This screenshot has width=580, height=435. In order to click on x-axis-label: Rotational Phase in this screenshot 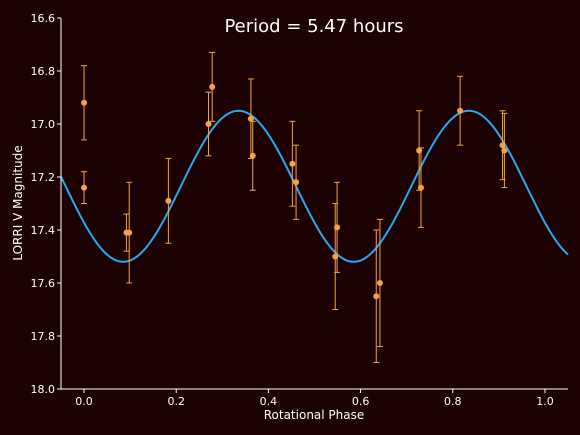, I will do `click(314, 415)`.